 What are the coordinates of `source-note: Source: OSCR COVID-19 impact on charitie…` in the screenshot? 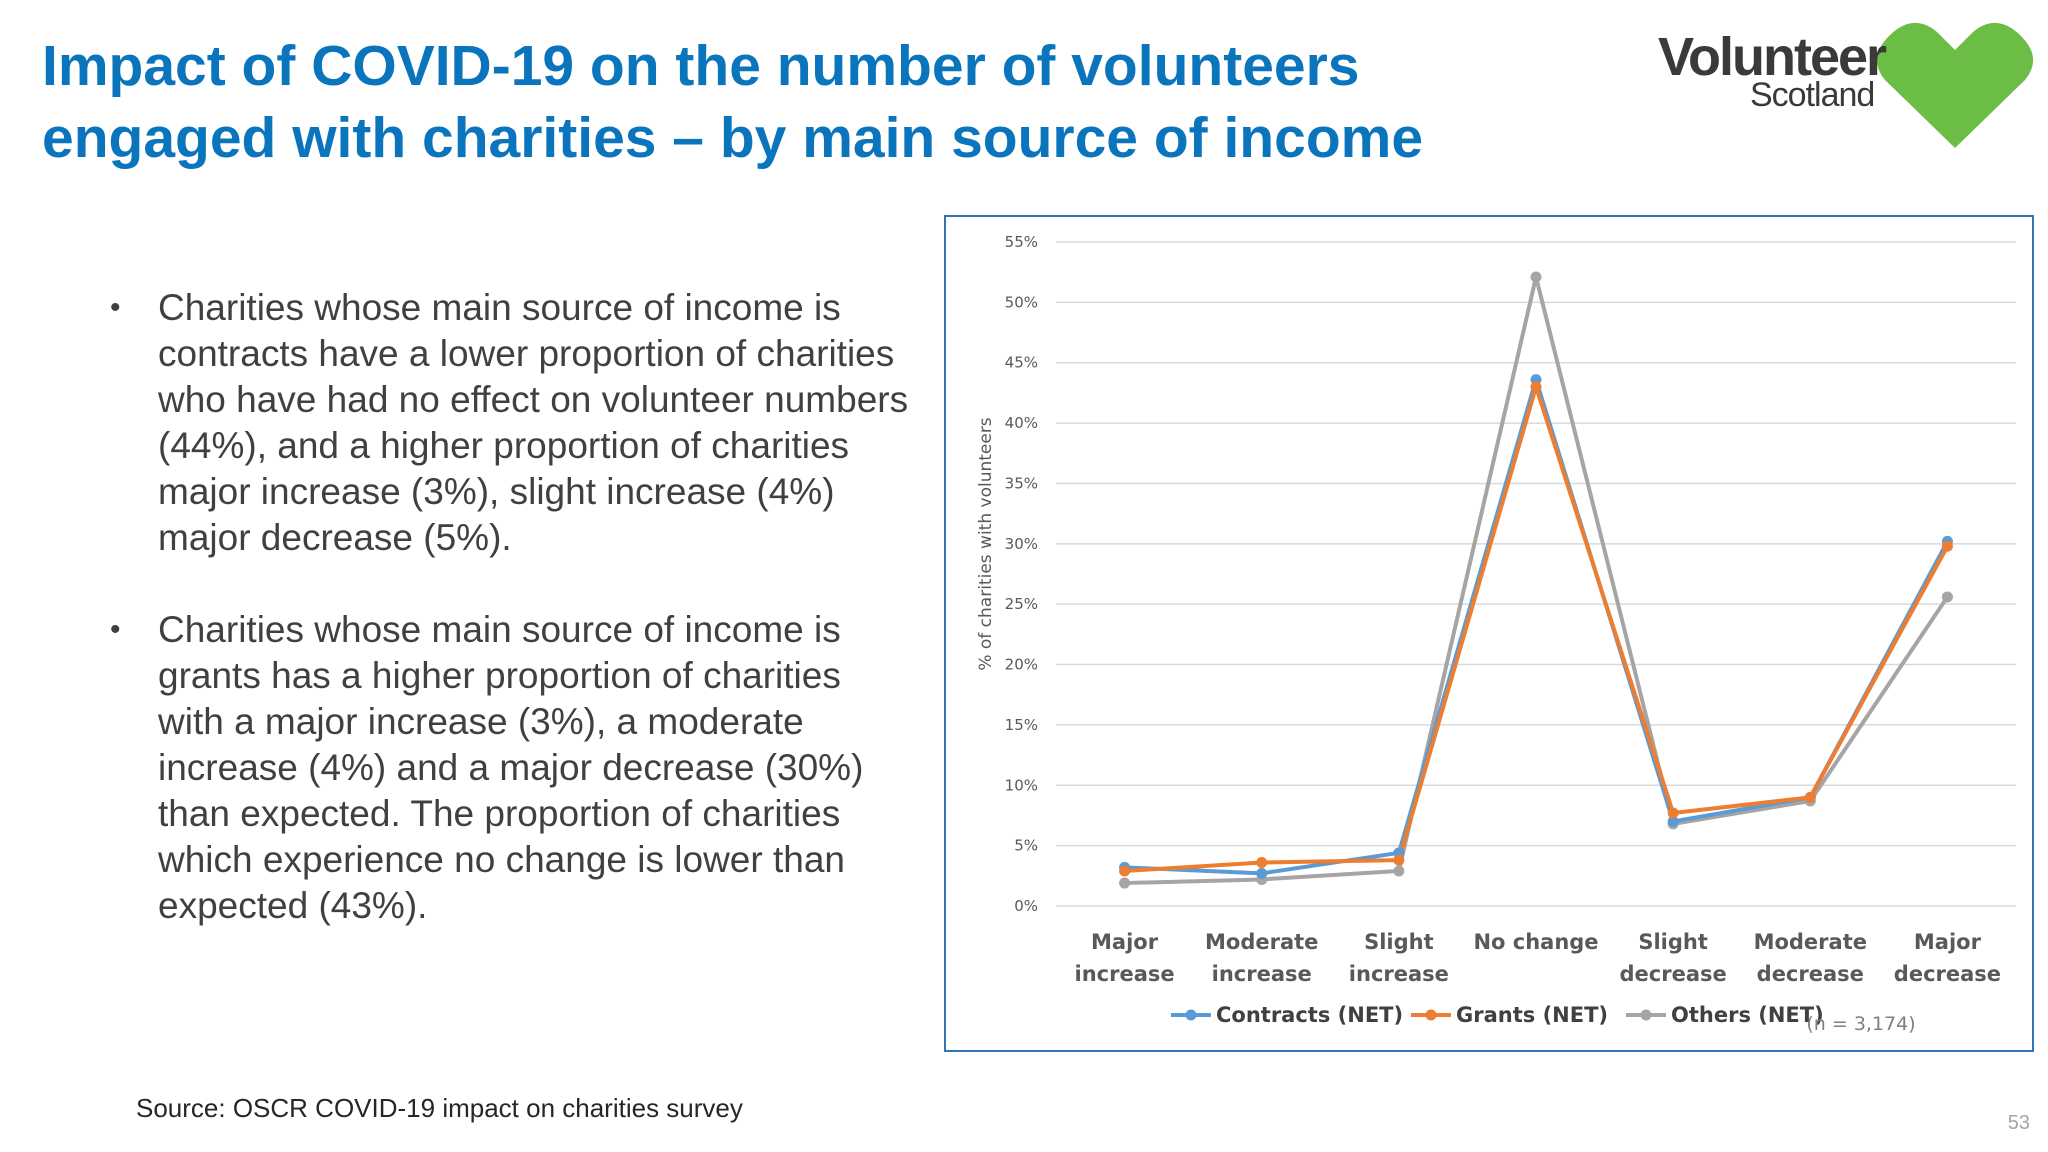 It's located at (439, 1108).